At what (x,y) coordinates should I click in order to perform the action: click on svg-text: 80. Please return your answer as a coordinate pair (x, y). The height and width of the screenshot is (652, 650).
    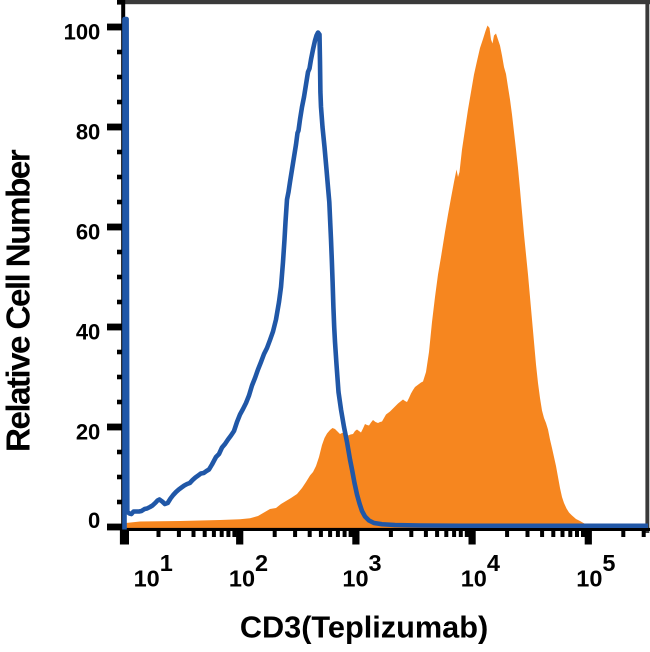
    Looking at the image, I should click on (88, 132).